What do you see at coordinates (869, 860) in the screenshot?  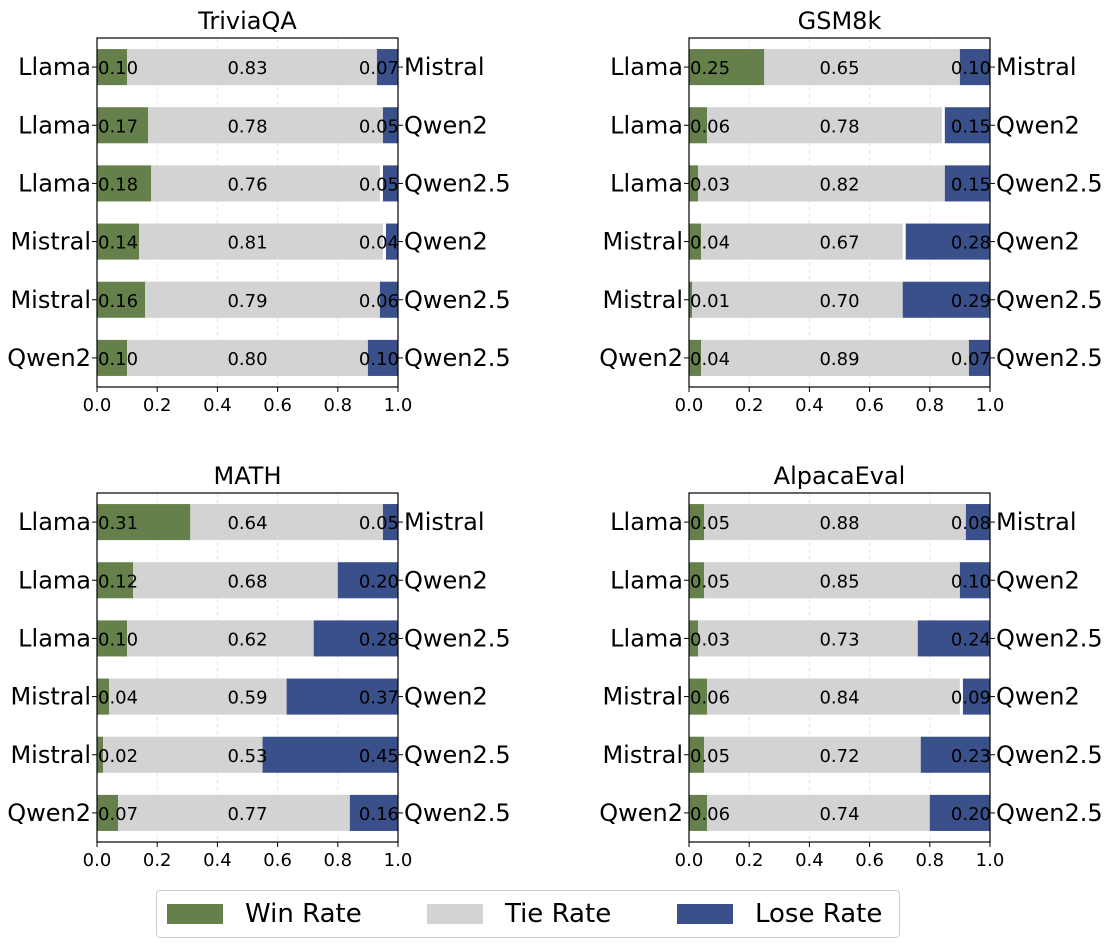 I see `x-tick-label: 0.6` at bounding box center [869, 860].